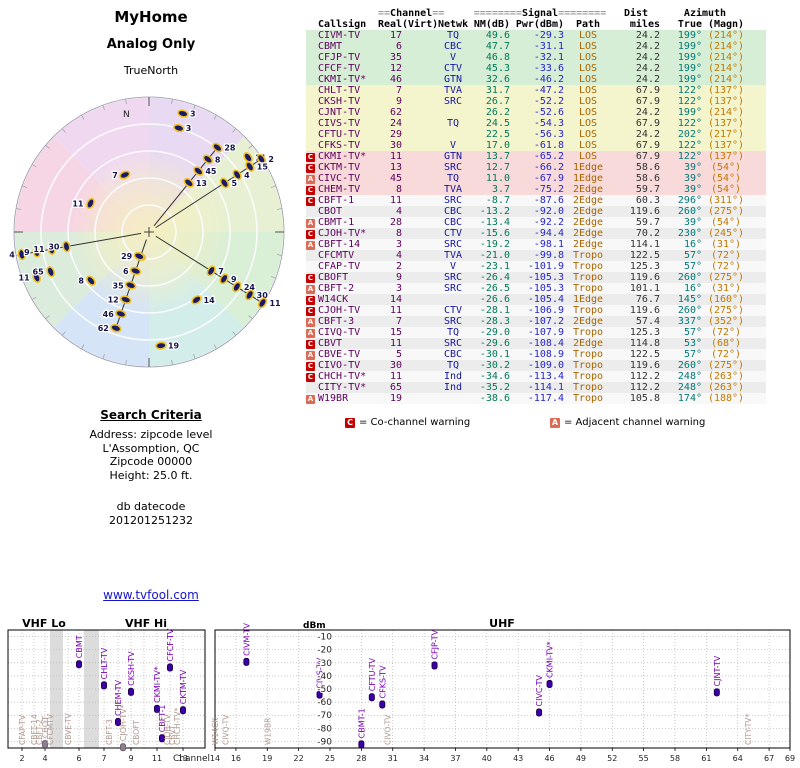 The image size is (800, 768). What do you see at coordinates (50, 729) in the screenshot?
I see `station-label-dim: CFCMTV` at bounding box center [50, 729].